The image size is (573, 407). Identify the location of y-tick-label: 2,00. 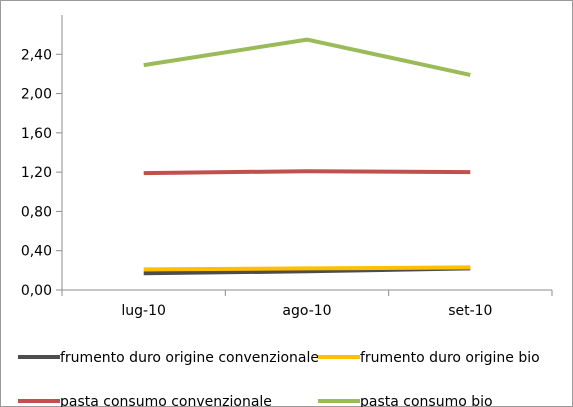
(36, 95).